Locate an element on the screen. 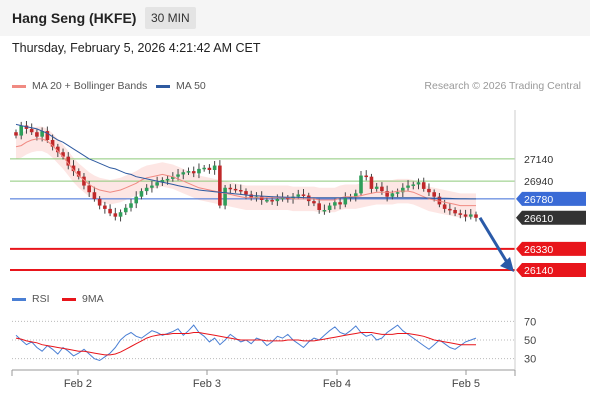 This screenshot has width=590, height=400. x-tick-label: Feb 5 is located at coordinates (466, 384).